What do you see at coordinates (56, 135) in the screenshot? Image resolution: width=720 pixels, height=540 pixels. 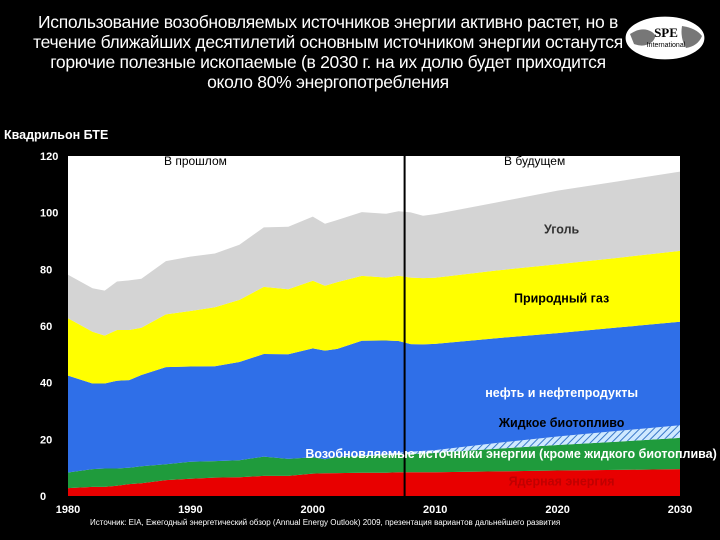 I see `y-axis-label: Квадрильон БТЕ` at bounding box center [56, 135].